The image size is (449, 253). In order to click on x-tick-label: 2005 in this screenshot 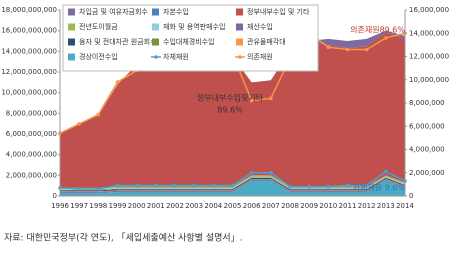, I will do `click(233, 206)`.